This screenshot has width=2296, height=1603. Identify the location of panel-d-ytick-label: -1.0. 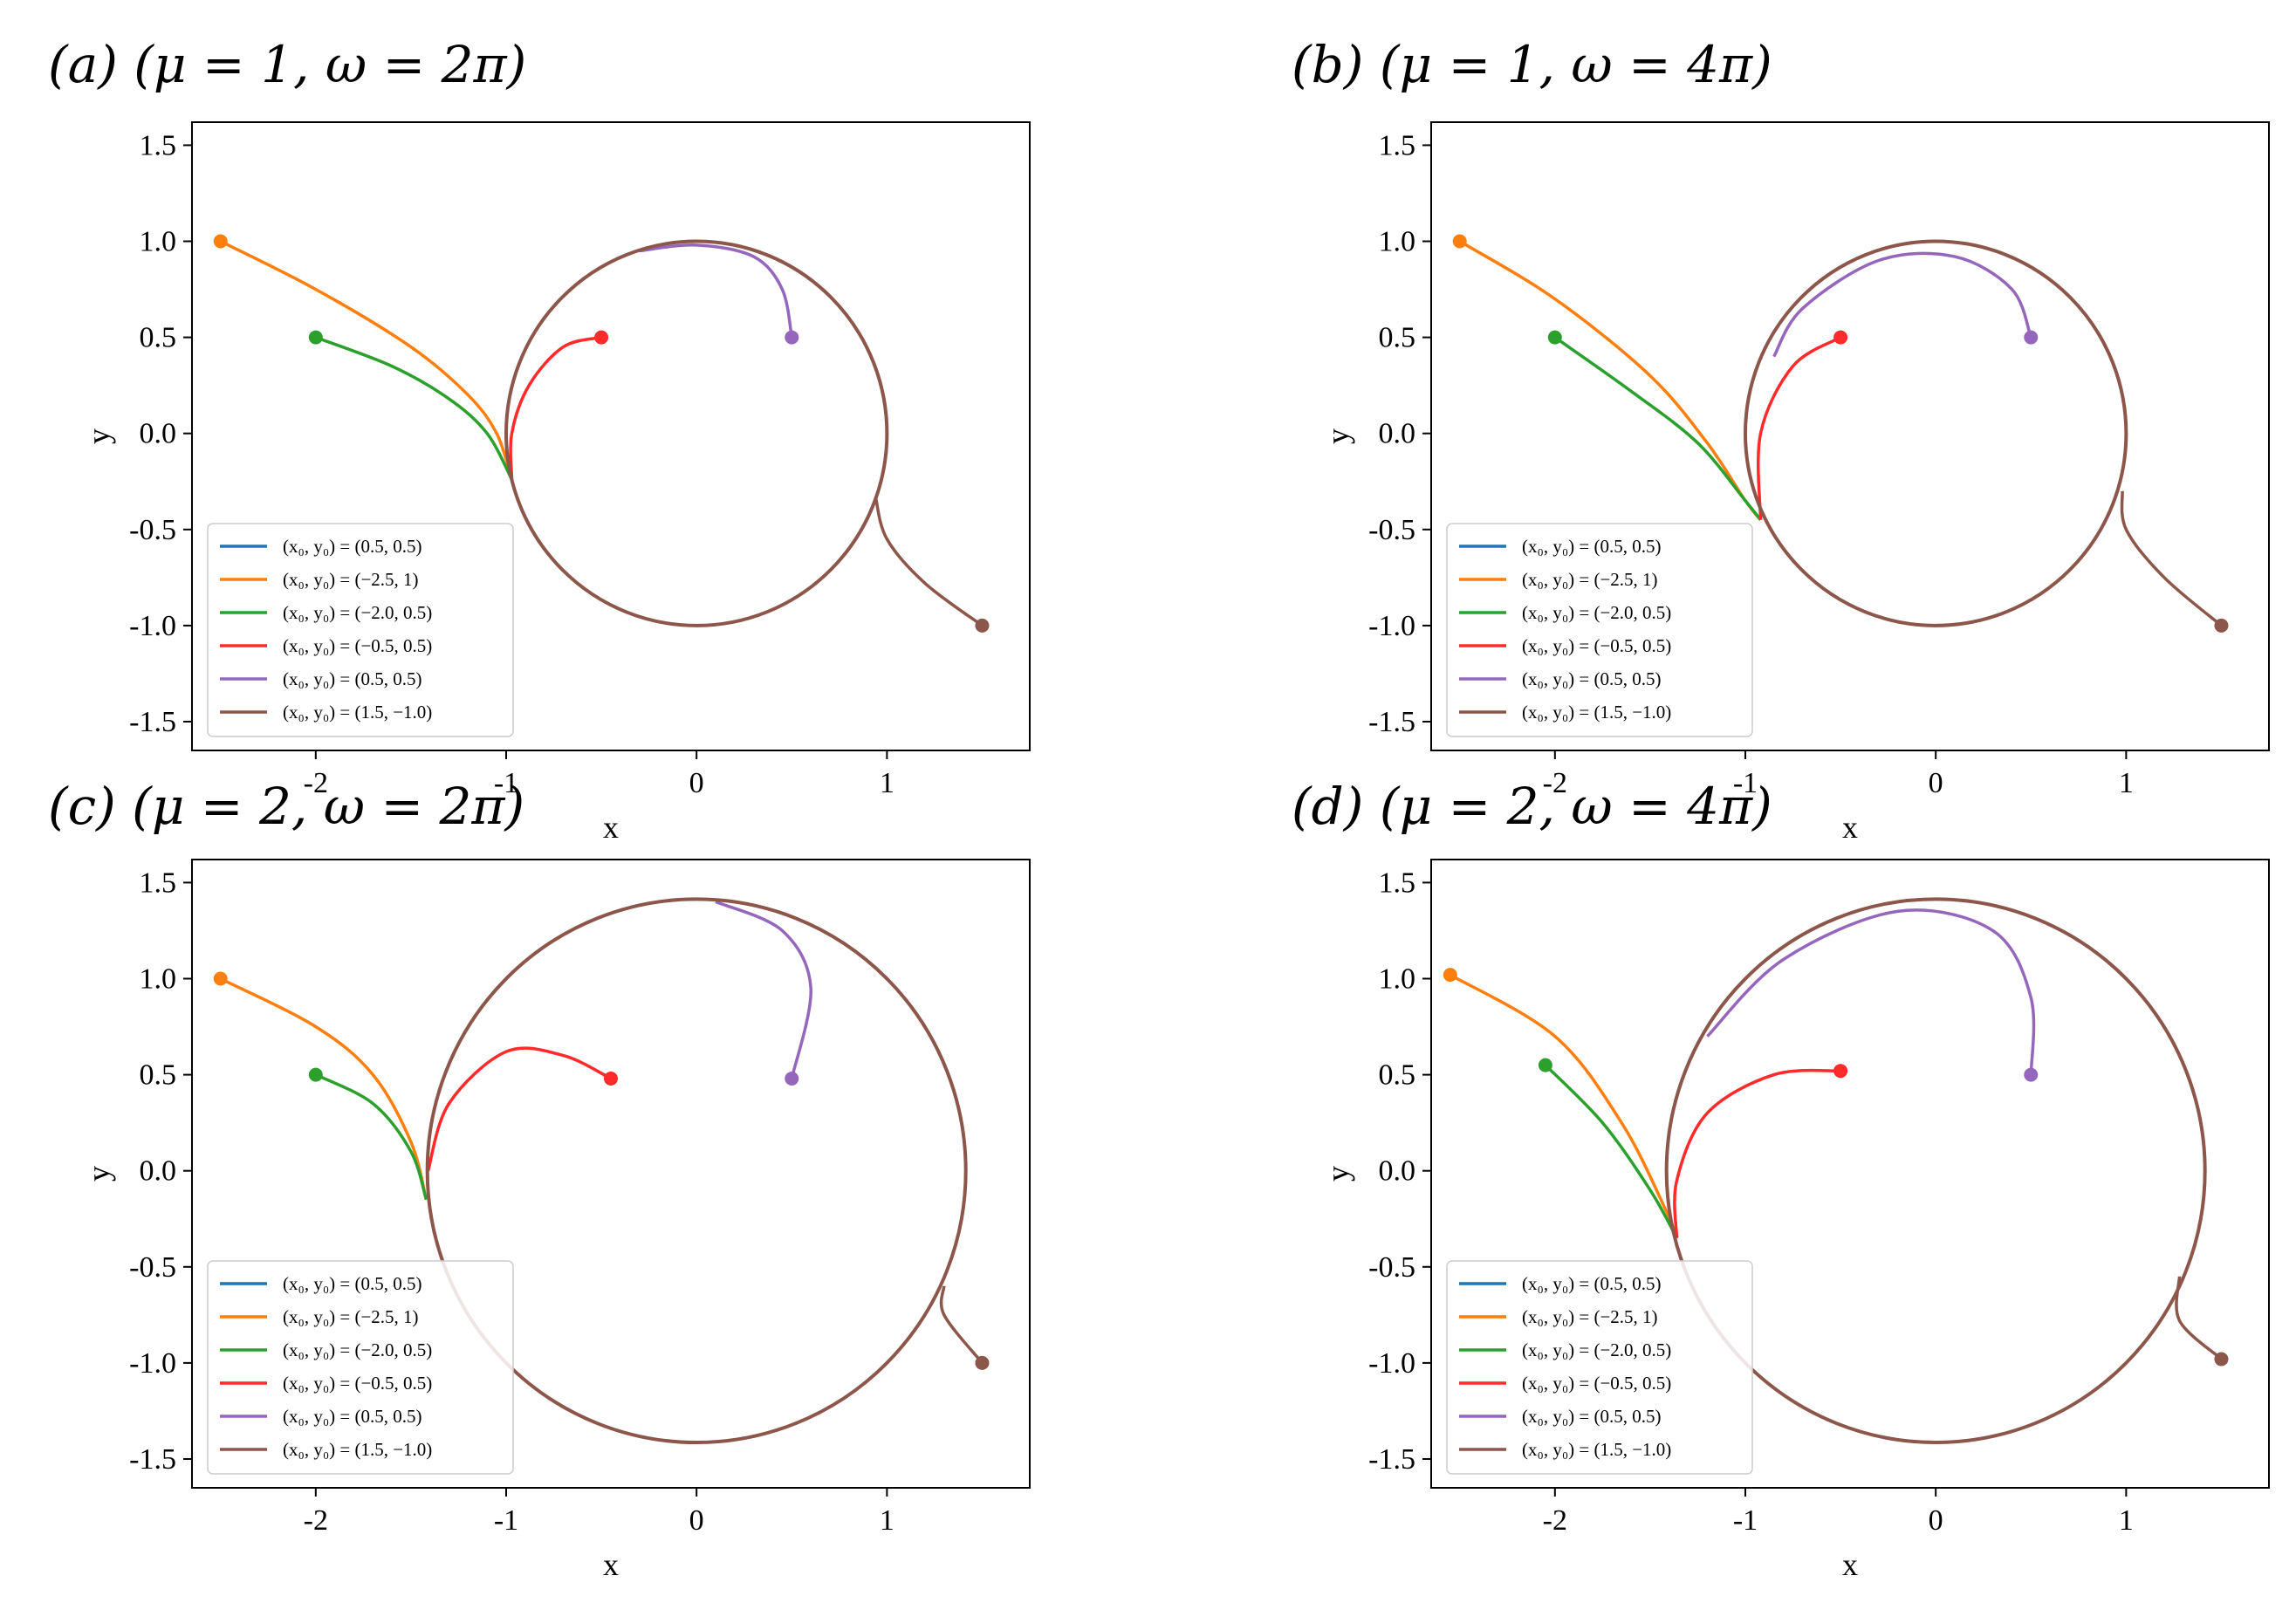
(1392, 1363).